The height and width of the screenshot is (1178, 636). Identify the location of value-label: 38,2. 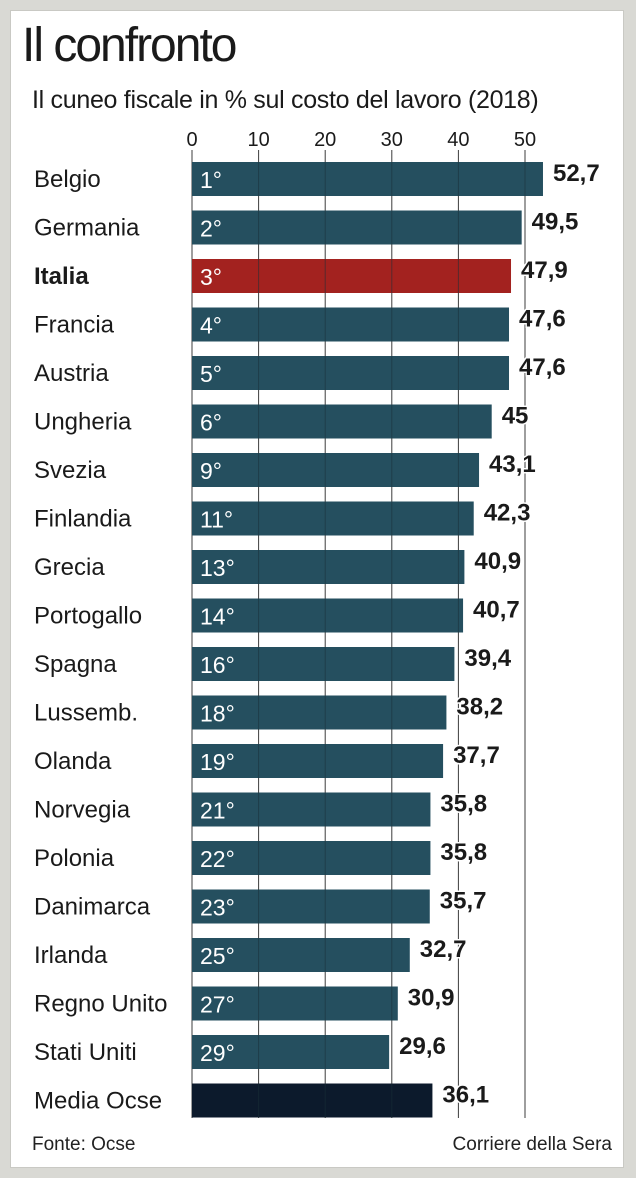
(479, 707).